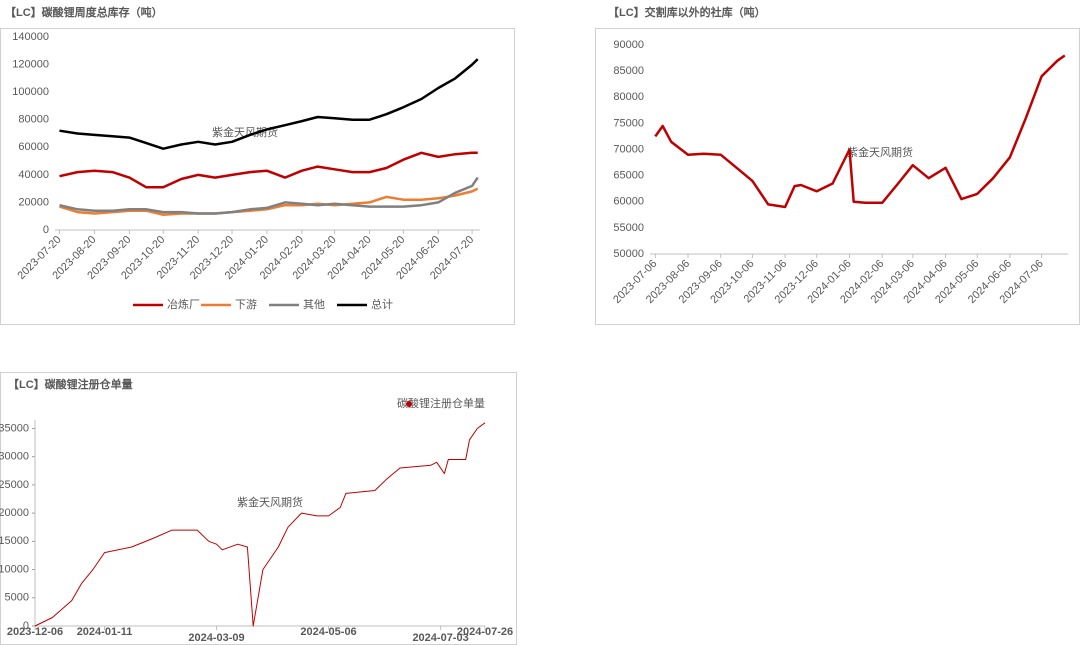 This screenshot has width=1080, height=645. I want to click on x-tick-label: 2024-03-09, so click(216, 638).